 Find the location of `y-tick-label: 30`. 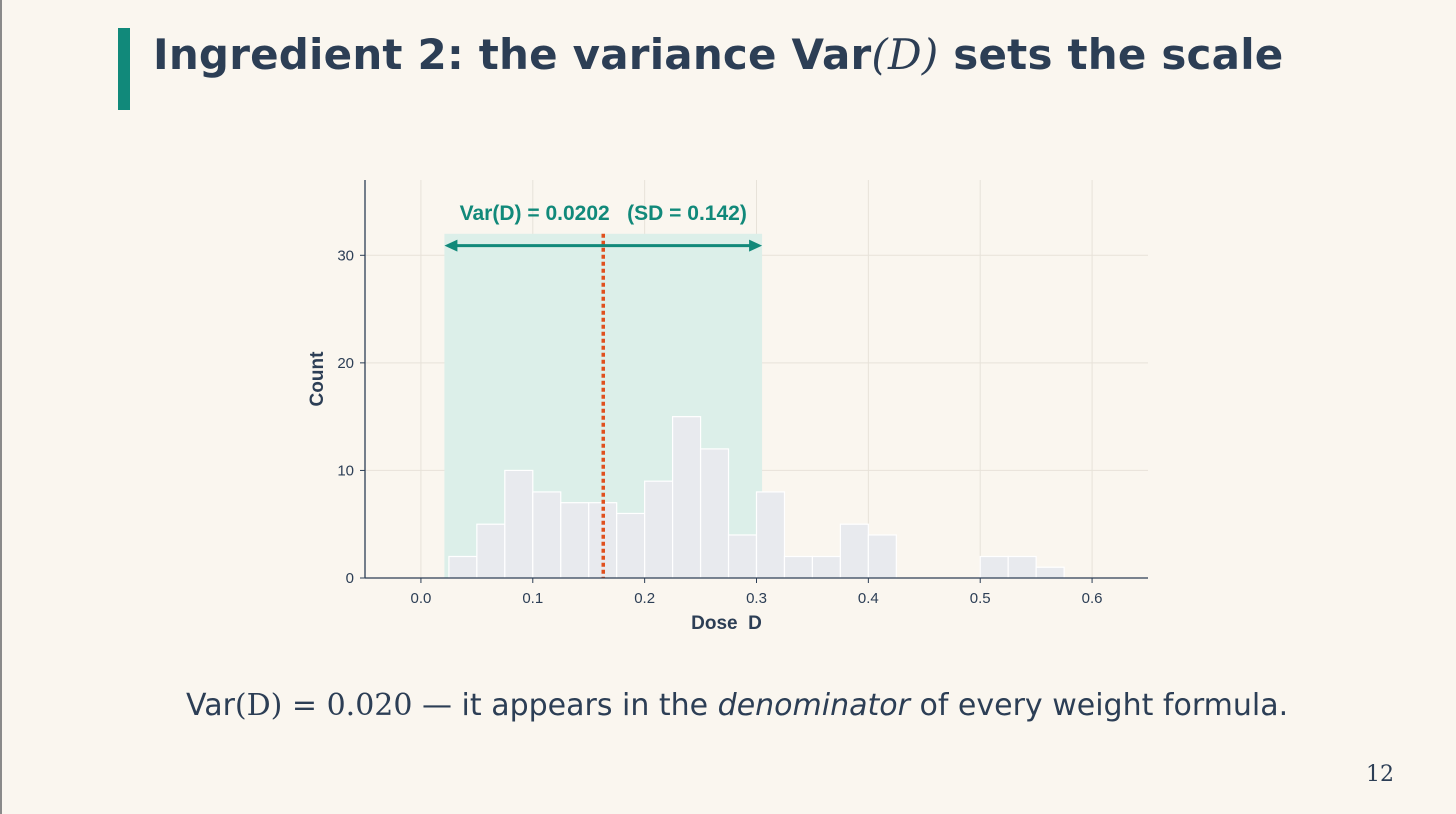

y-tick-label: 30 is located at coordinates (345, 255).